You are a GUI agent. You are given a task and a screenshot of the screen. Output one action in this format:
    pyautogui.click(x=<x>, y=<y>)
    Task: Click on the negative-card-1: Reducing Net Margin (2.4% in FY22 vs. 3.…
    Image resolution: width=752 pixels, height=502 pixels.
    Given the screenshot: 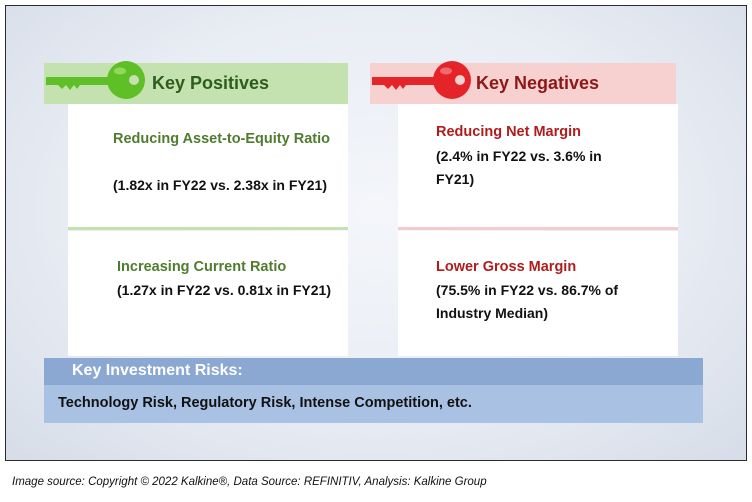 What is the action you would take?
    pyautogui.click(x=538, y=166)
    